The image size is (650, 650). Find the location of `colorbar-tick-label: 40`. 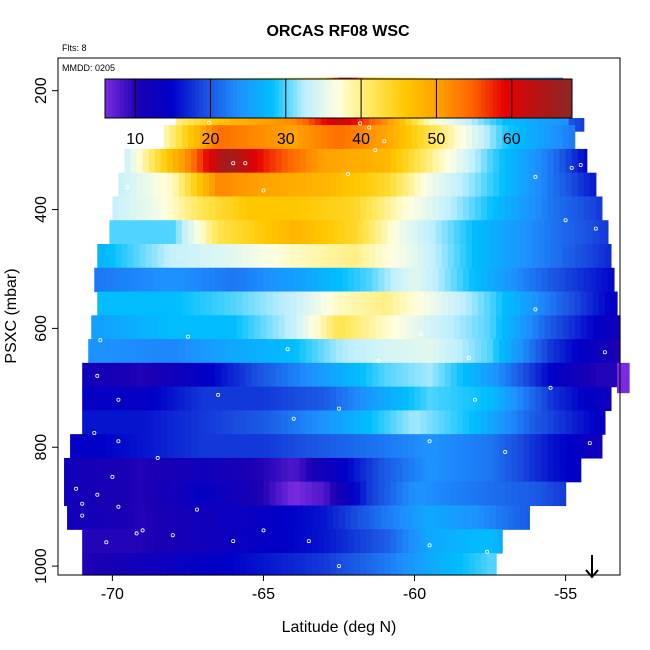

colorbar-tick-label: 40 is located at coordinates (361, 139).